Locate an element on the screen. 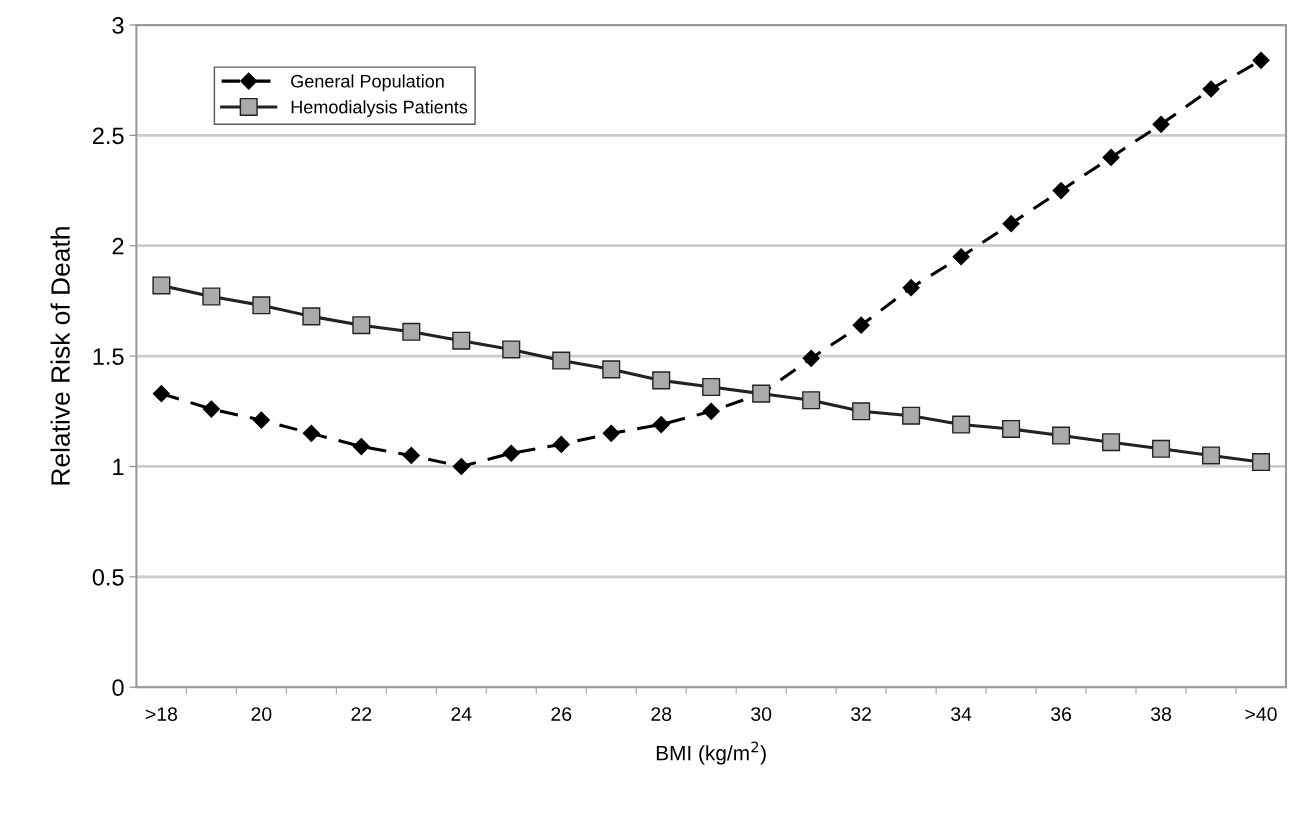 Image resolution: width=1299 pixels, height=833 pixels. x-tick-label: 24 is located at coordinates (461, 714).